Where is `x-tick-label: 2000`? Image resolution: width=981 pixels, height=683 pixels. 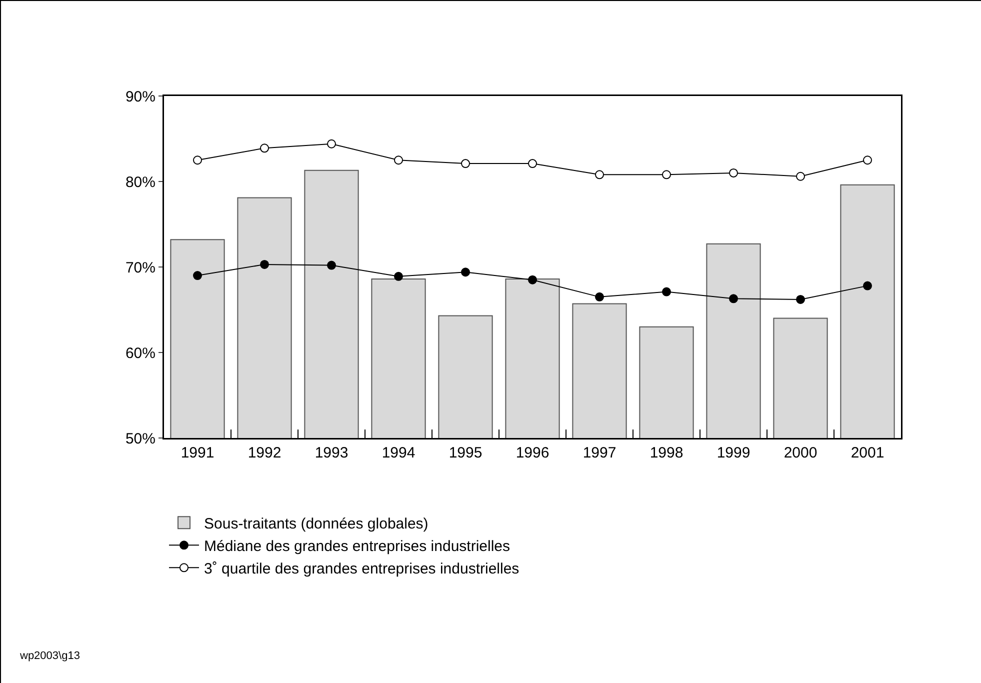 x-tick-label: 2000 is located at coordinates (801, 453).